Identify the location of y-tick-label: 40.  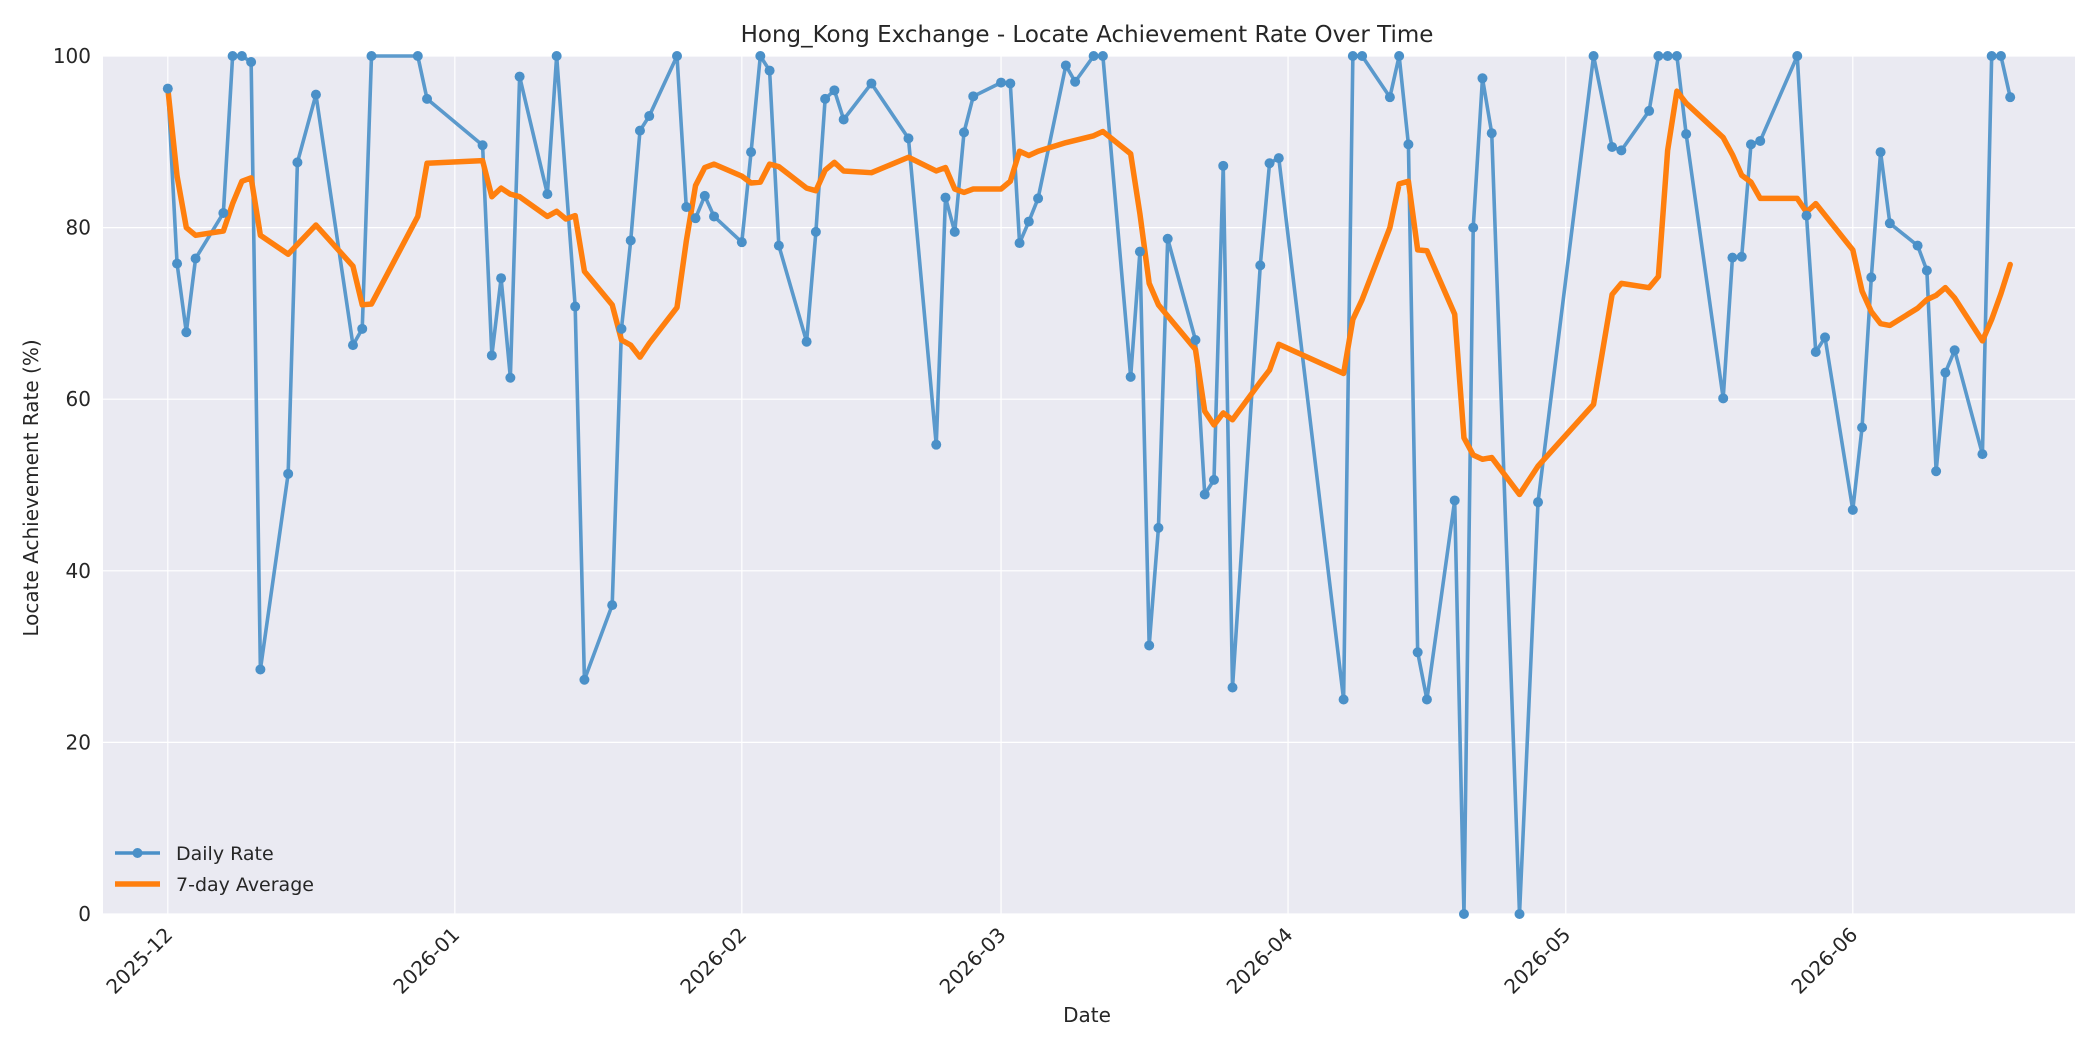
(78, 571).